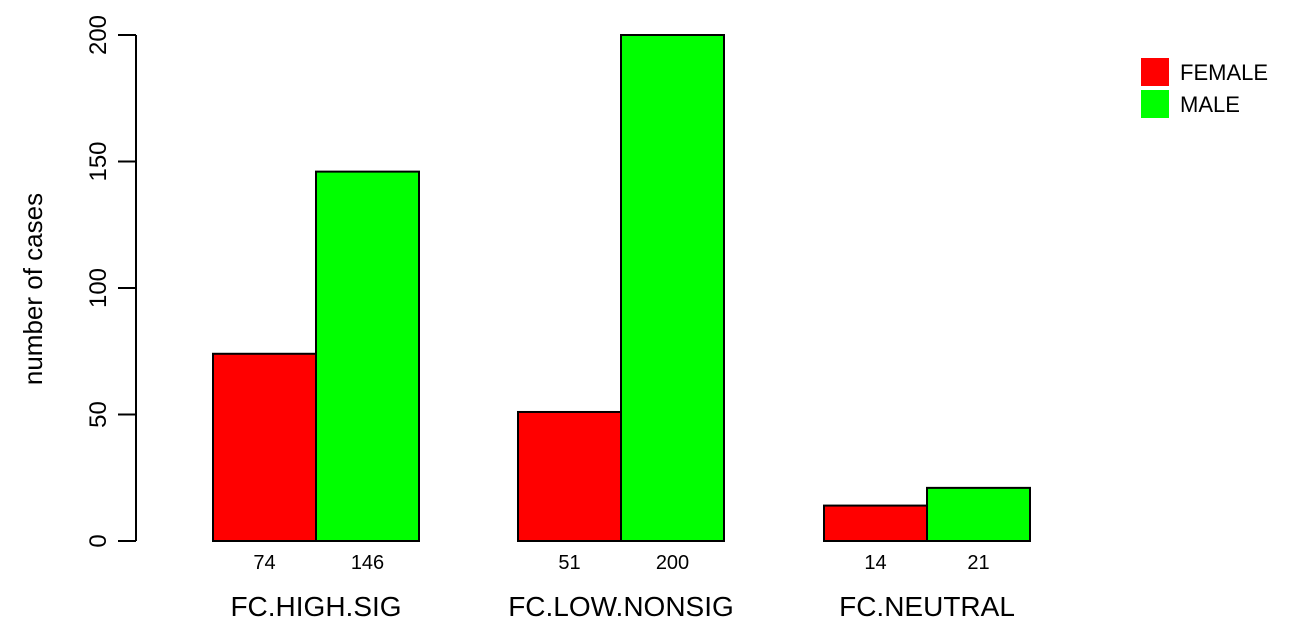  I want to click on category-label: FC.HIGH.SIG, so click(315, 606).